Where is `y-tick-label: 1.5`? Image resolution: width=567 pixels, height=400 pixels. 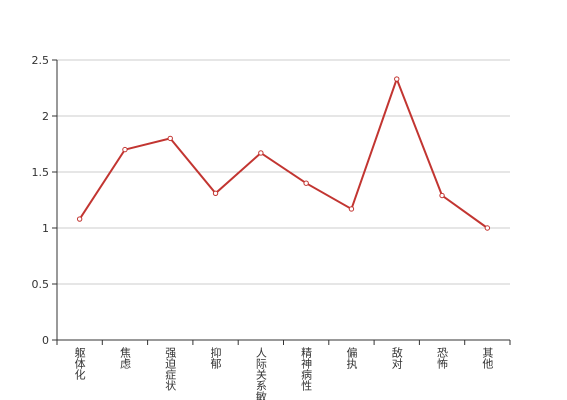
y-tick-label: 1.5 is located at coordinates (41, 172).